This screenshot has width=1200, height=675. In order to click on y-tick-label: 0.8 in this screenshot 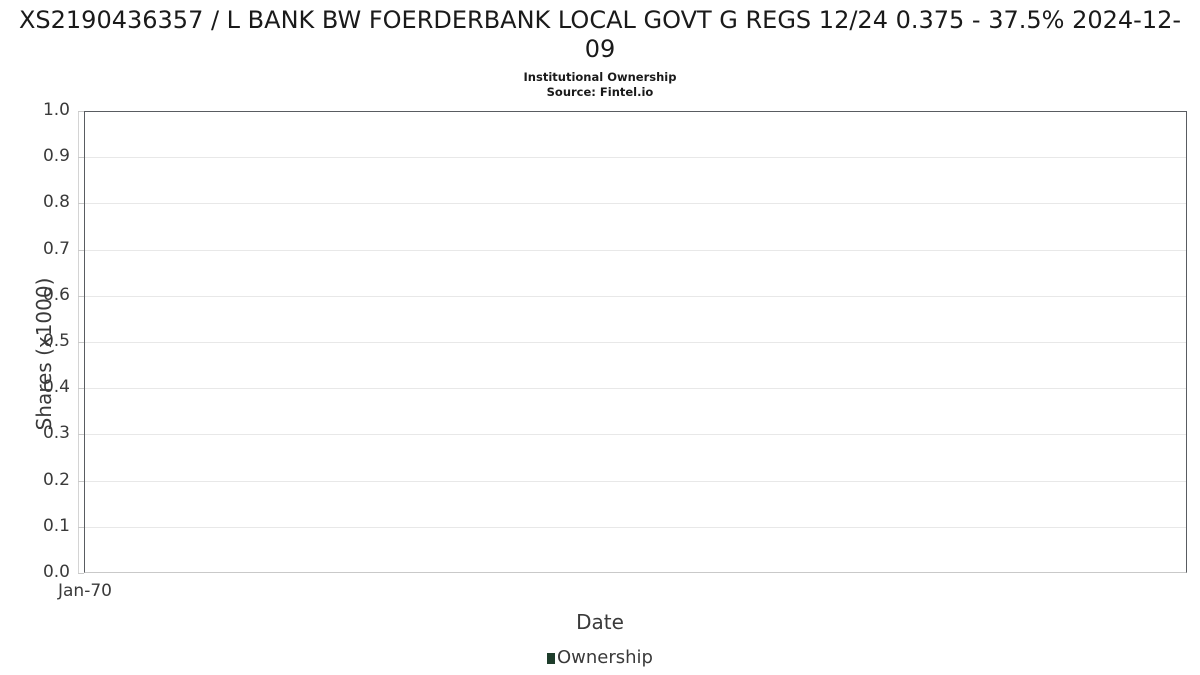, I will do `click(56, 202)`.